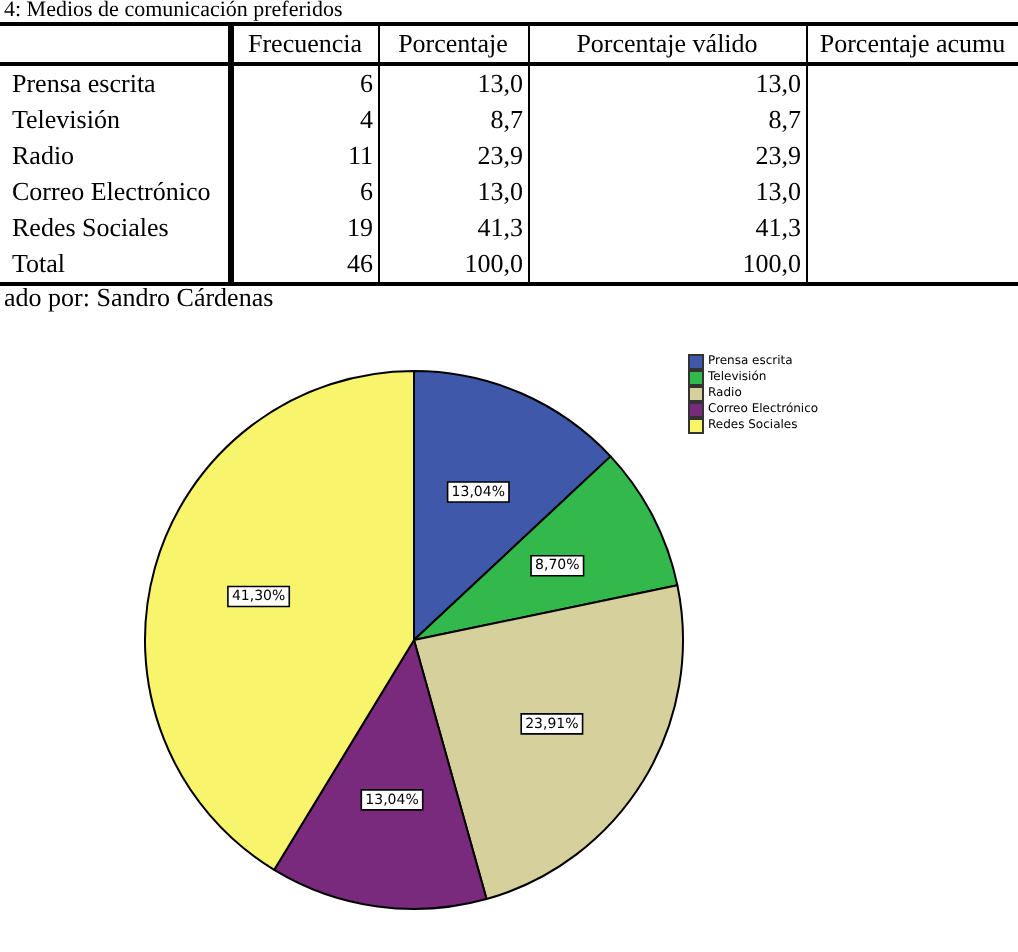  Describe the element at coordinates (139, 298) in the screenshot. I see `text: ado por: Sandro Cárdenas` at that location.